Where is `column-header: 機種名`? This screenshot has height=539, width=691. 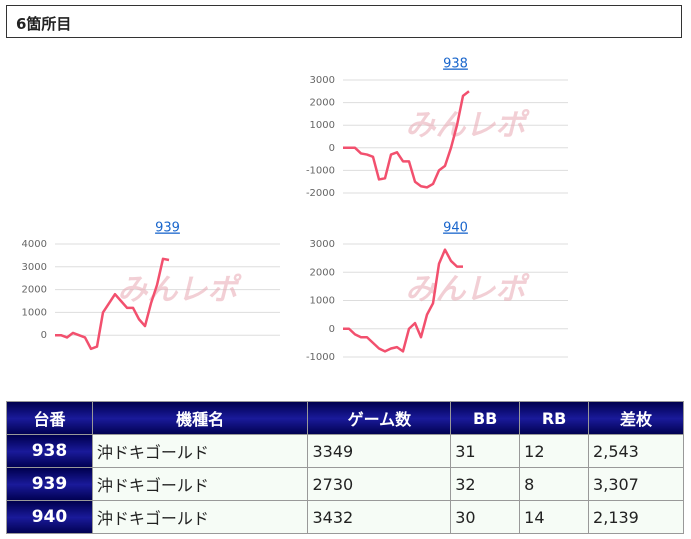 column-header: 機種名 is located at coordinates (200, 418).